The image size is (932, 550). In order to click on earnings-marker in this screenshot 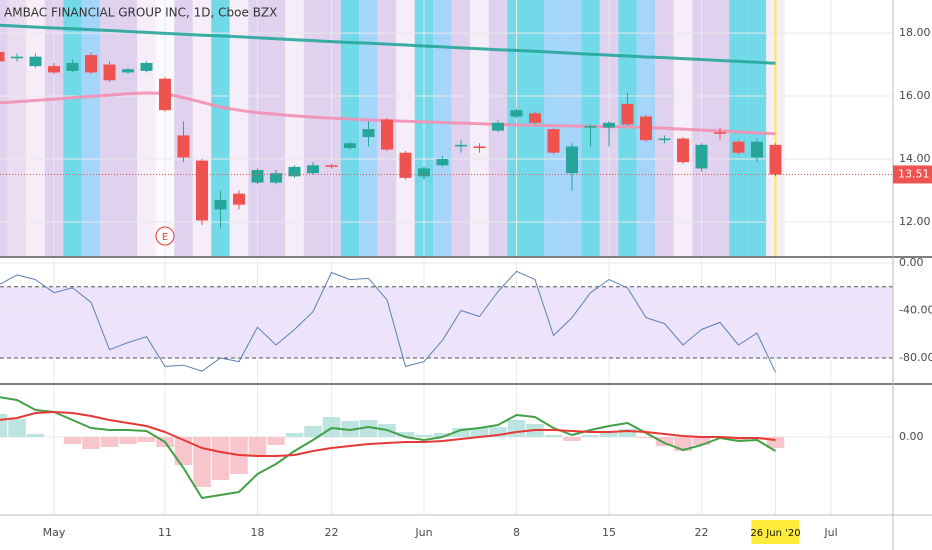, I will do `click(165, 236)`.